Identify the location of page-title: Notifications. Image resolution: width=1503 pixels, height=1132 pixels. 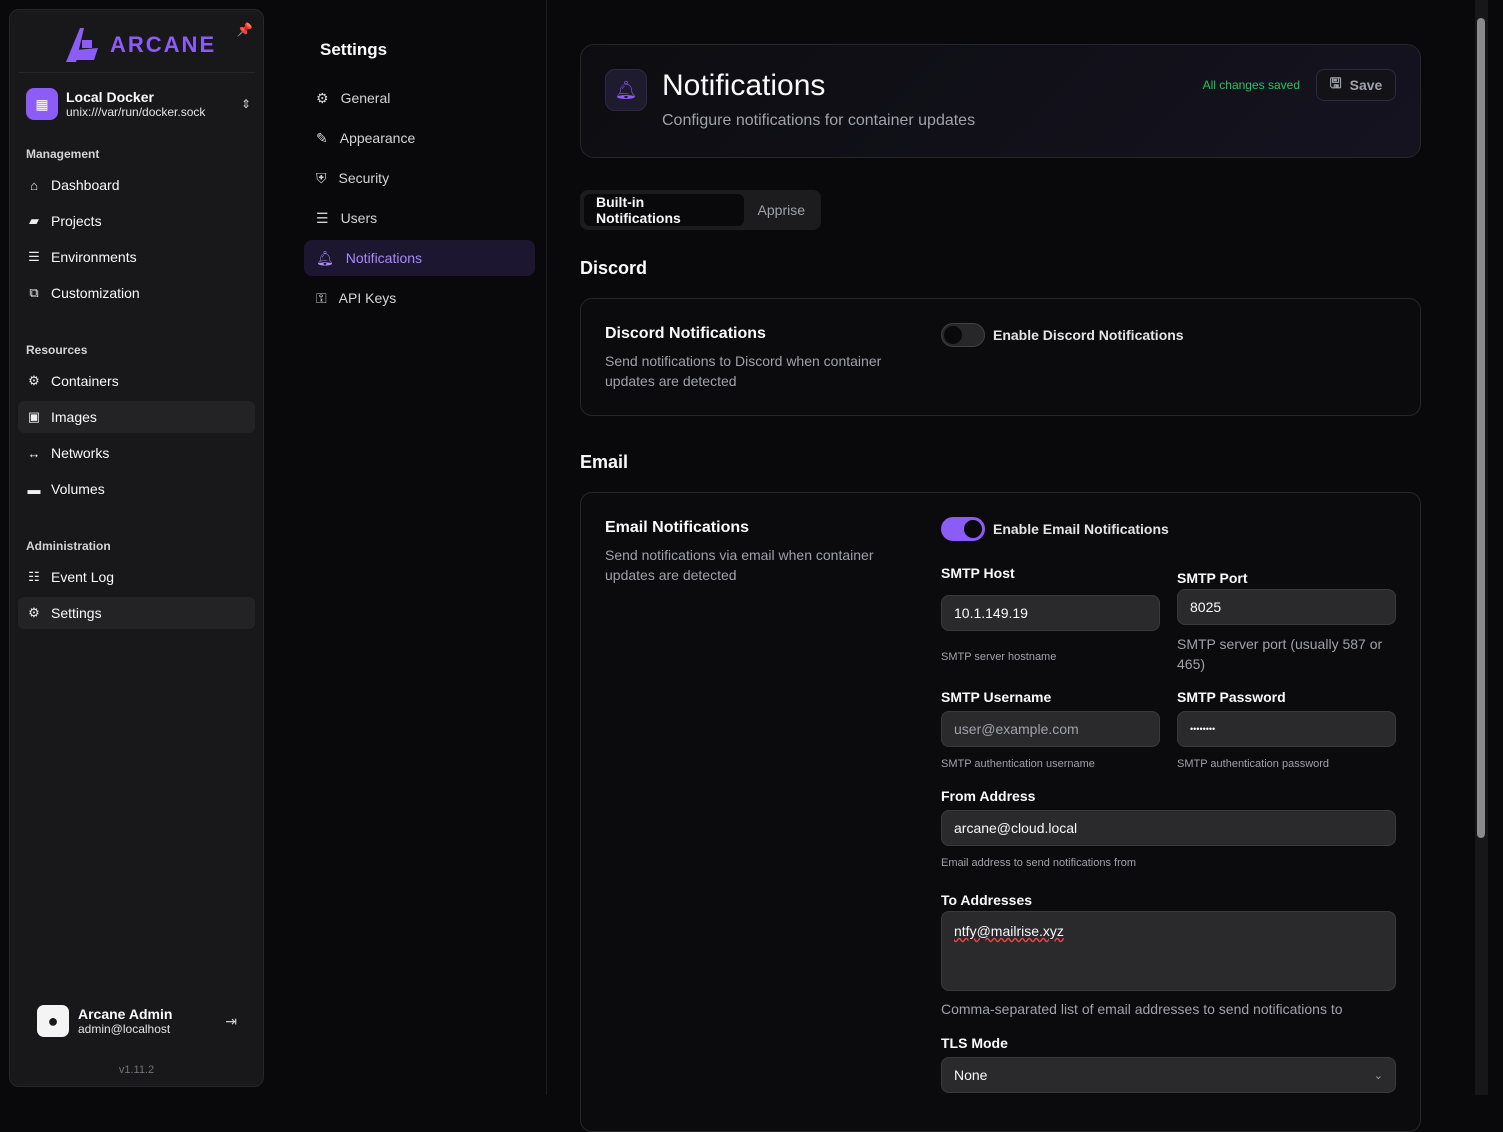
(744, 85).